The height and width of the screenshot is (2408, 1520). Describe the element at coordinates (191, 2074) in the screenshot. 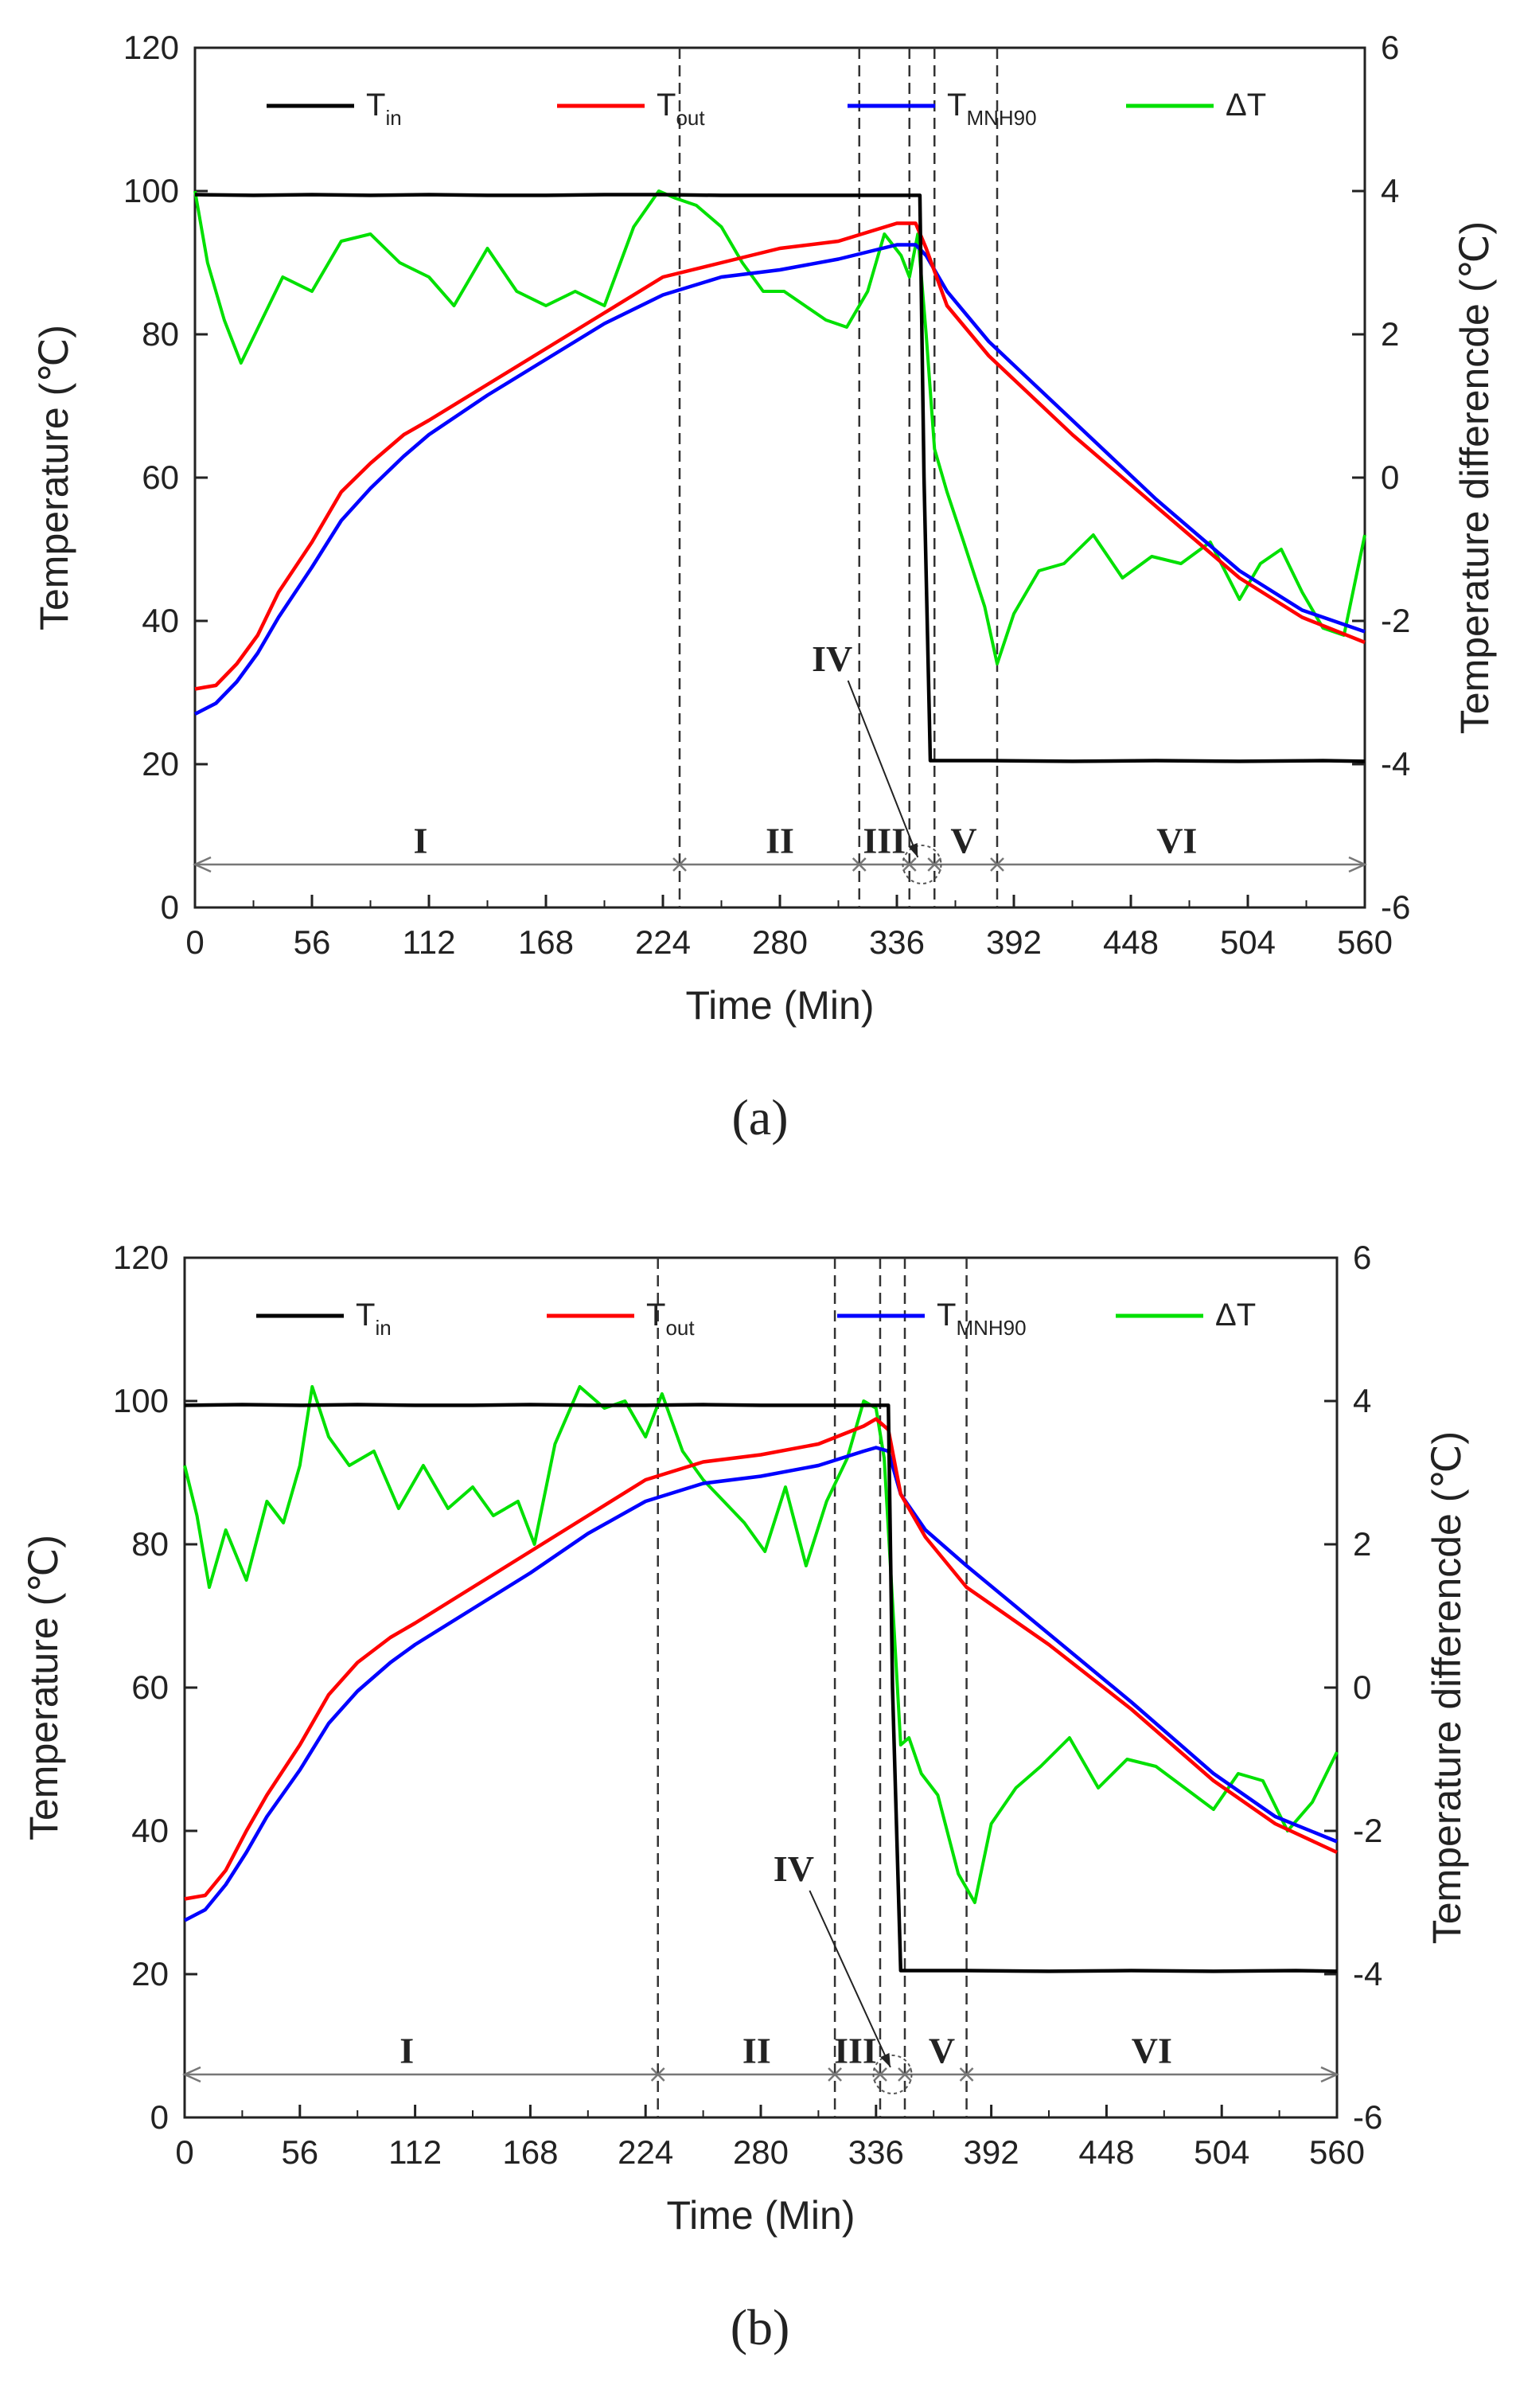

I see `stage-arrow-head-left` at that location.